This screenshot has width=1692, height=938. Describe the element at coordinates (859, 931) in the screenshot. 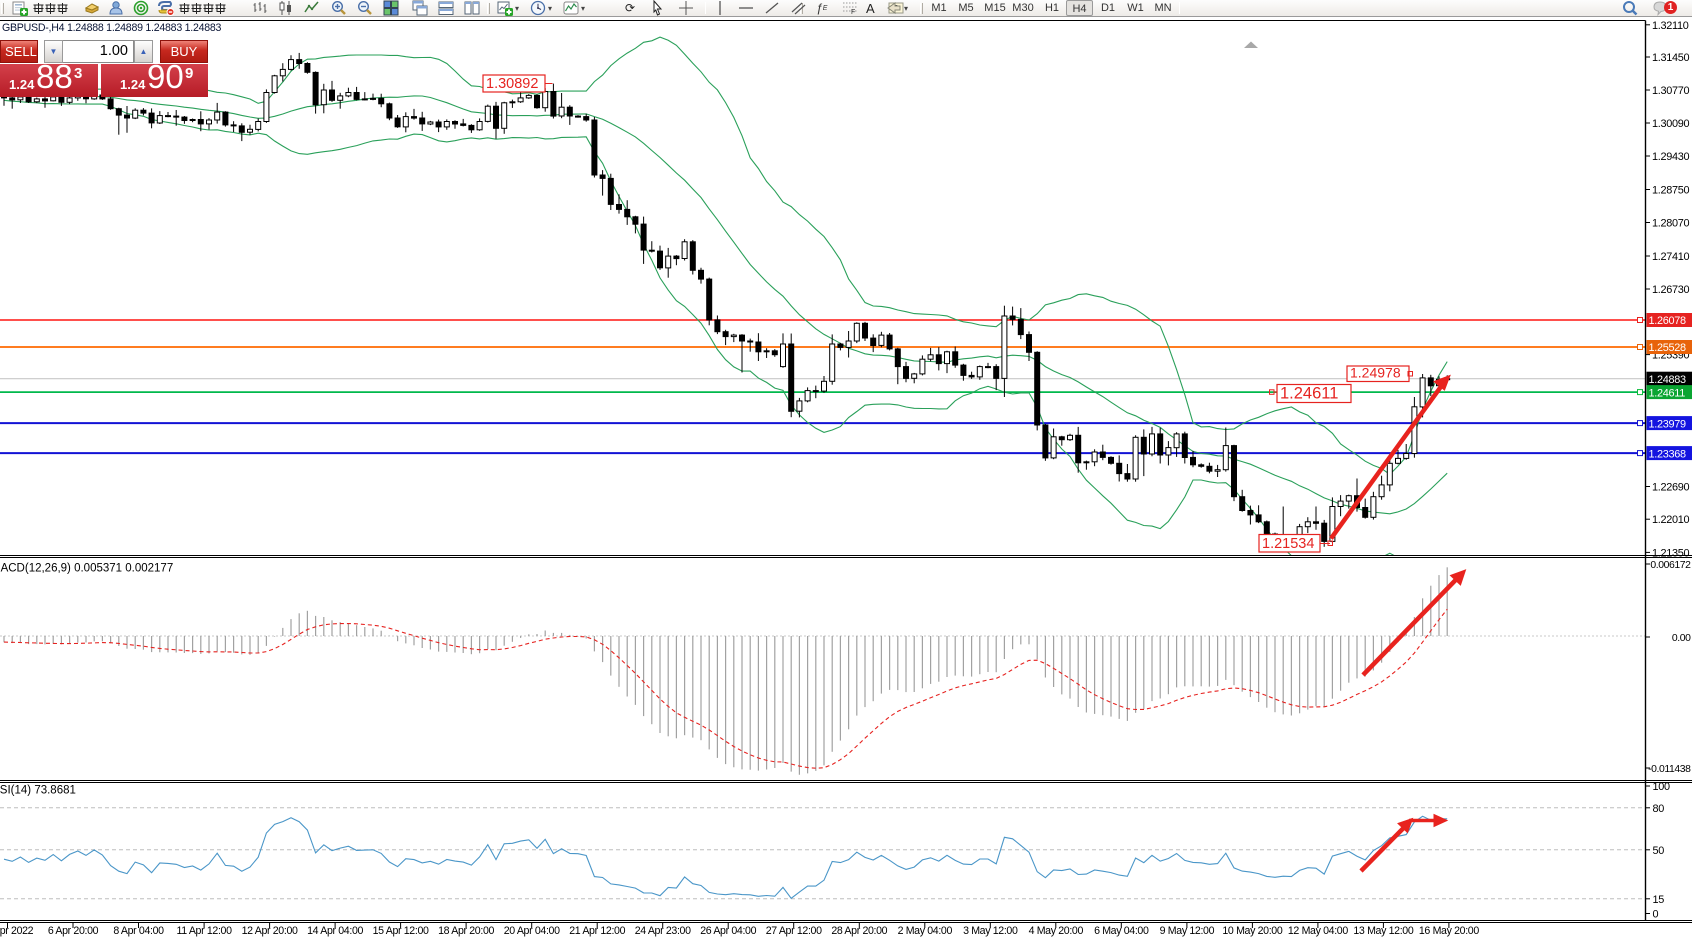

I see `svg-text: 28 Apr 20:00` at that location.